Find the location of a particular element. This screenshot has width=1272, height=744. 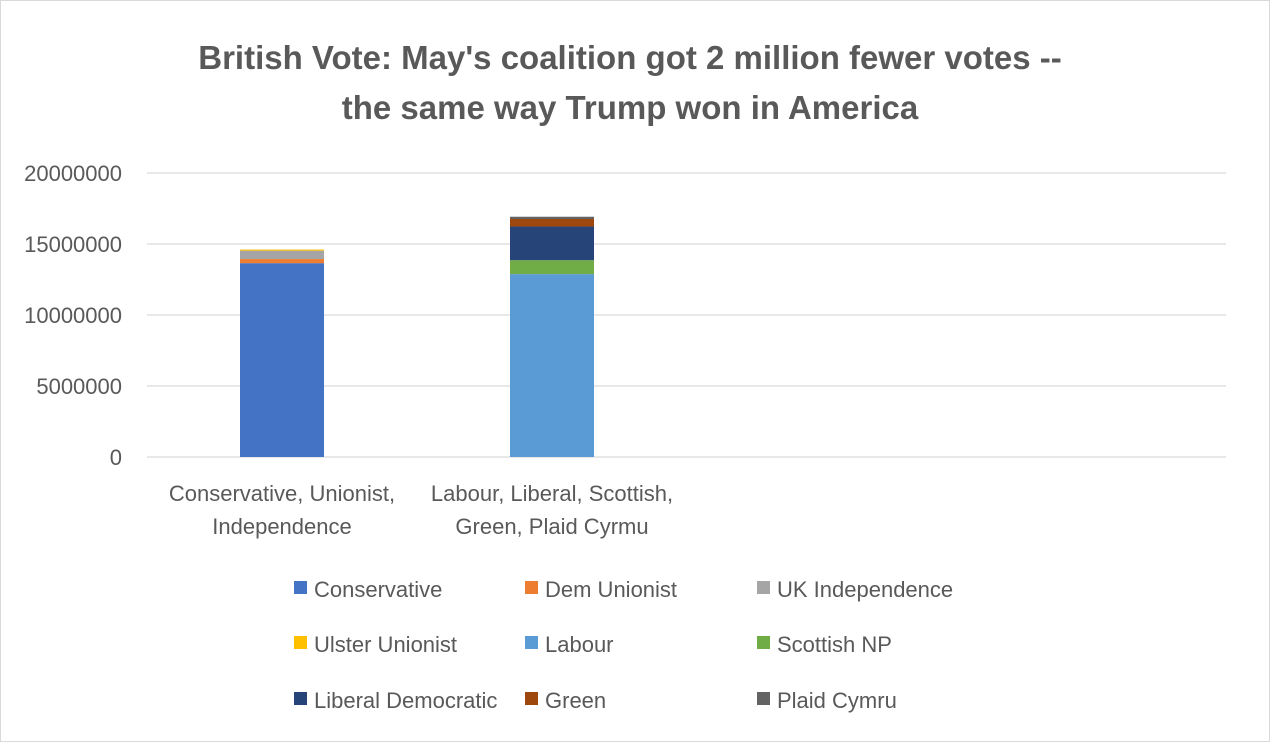

legend-label: Labour is located at coordinates (579, 644).